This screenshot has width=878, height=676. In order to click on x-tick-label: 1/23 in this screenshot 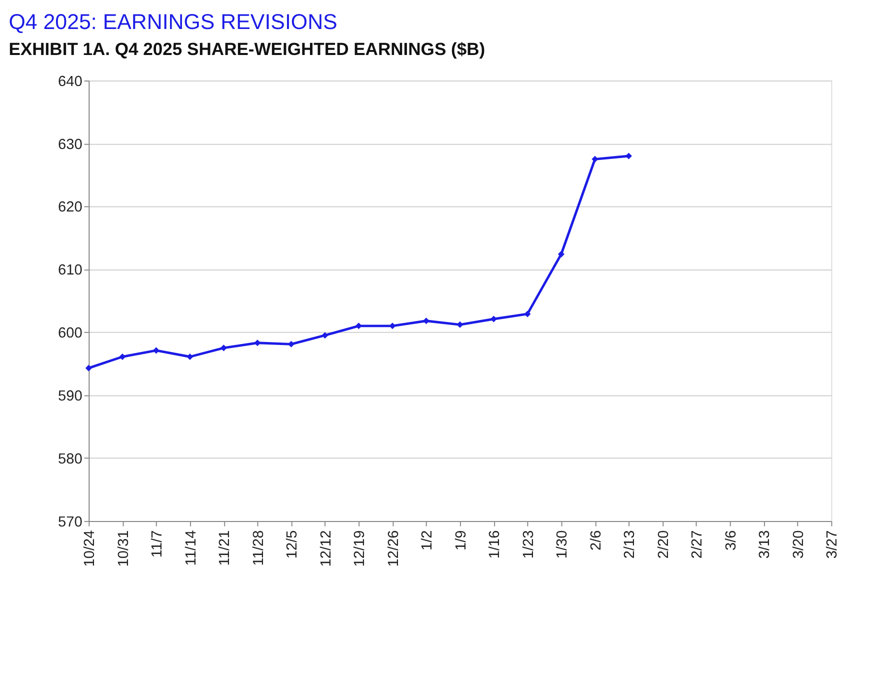, I will do `click(528, 544)`.